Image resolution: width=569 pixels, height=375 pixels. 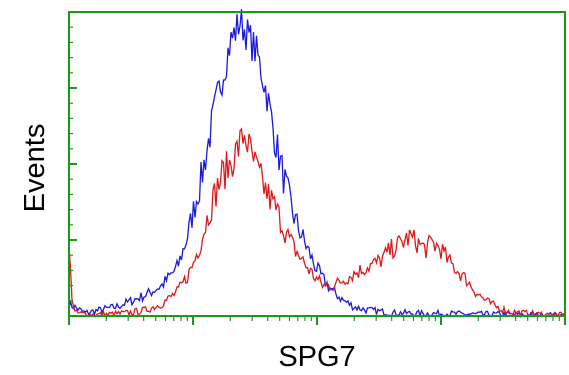 I want to click on x-axis-label: SPG7, so click(x=316, y=357).